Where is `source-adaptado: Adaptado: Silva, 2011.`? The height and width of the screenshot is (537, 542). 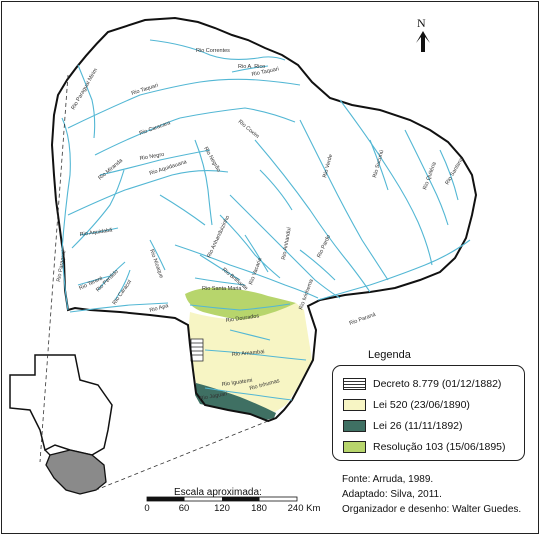
source-adaptado: Adaptado: Silva, 2011. is located at coordinates (392, 494).